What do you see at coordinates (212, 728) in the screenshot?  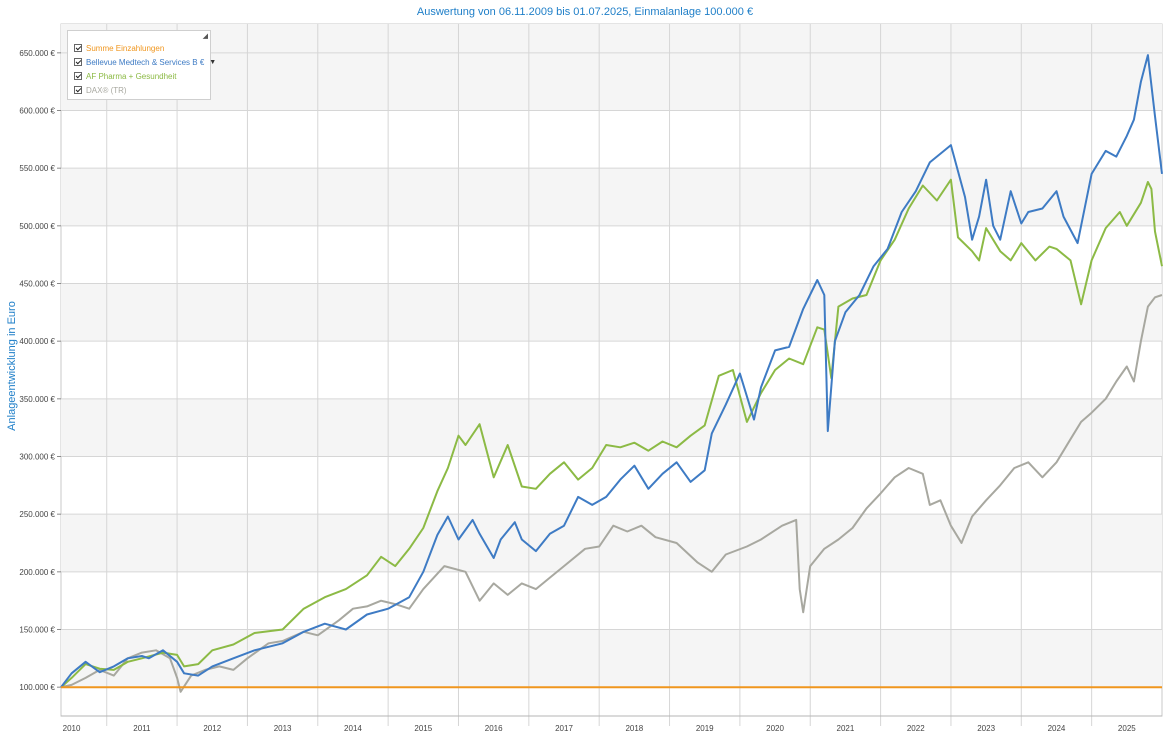 I see `x-tick-label: 2012` at bounding box center [212, 728].